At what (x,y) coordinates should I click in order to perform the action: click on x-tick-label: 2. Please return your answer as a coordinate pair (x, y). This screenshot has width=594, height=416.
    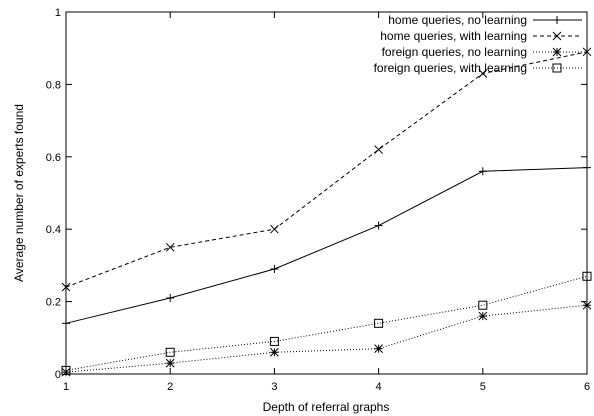
    Looking at the image, I should click on (170, 387).